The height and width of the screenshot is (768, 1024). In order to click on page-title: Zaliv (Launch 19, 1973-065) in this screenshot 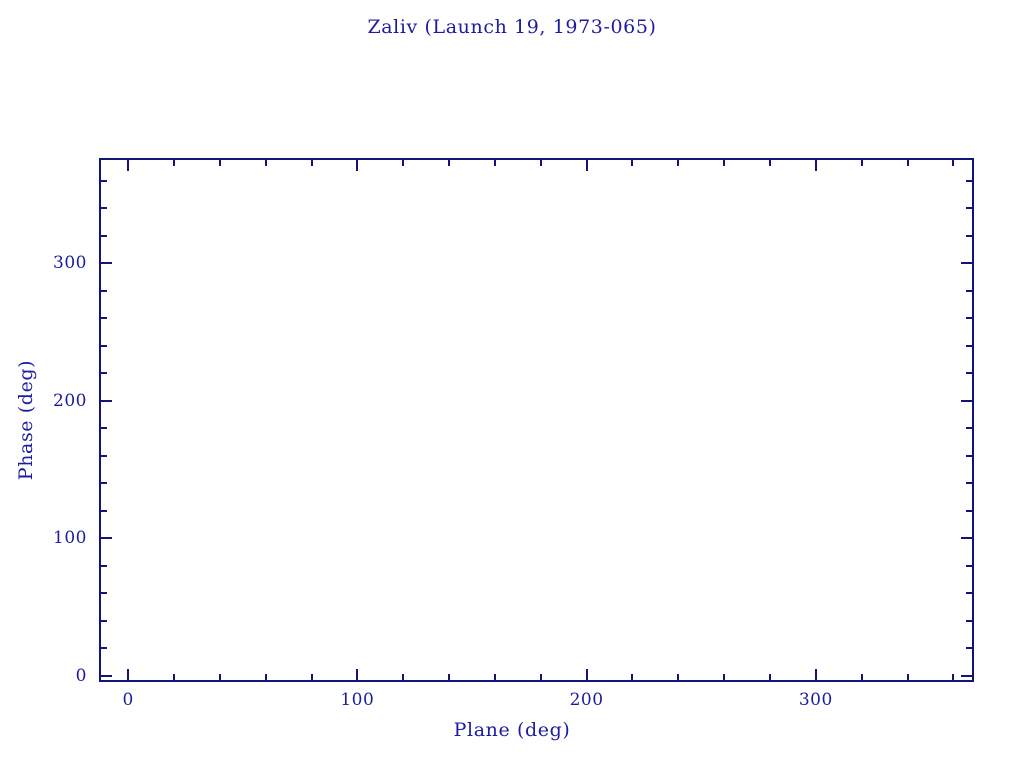, I will do `click(512, 27)`.